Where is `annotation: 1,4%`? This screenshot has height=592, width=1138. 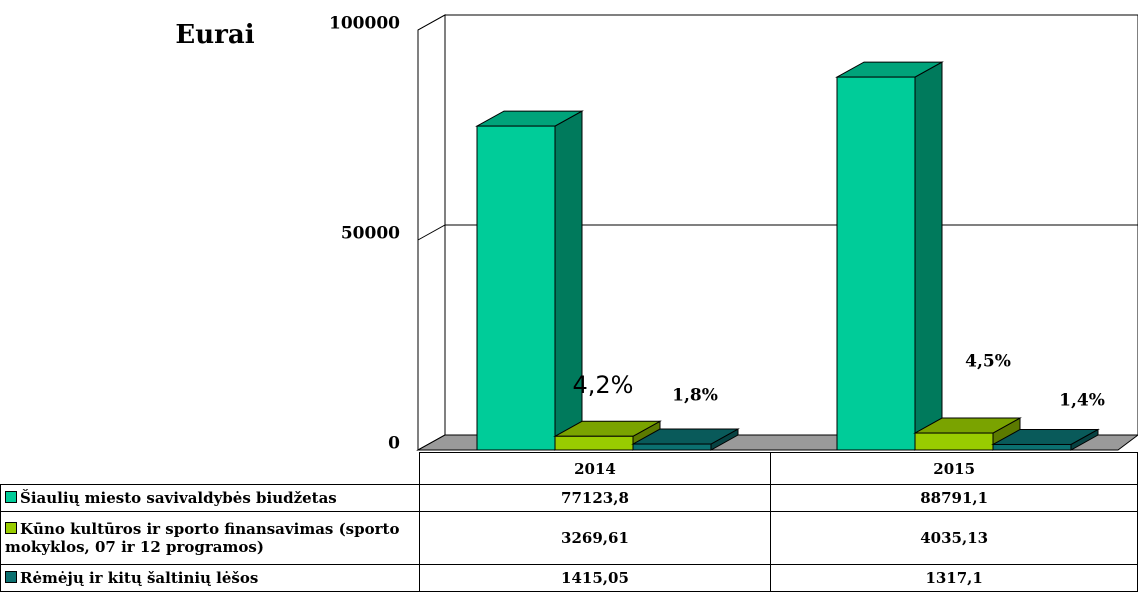 annotation: 1,4% is located at coordinates (1082, 401).